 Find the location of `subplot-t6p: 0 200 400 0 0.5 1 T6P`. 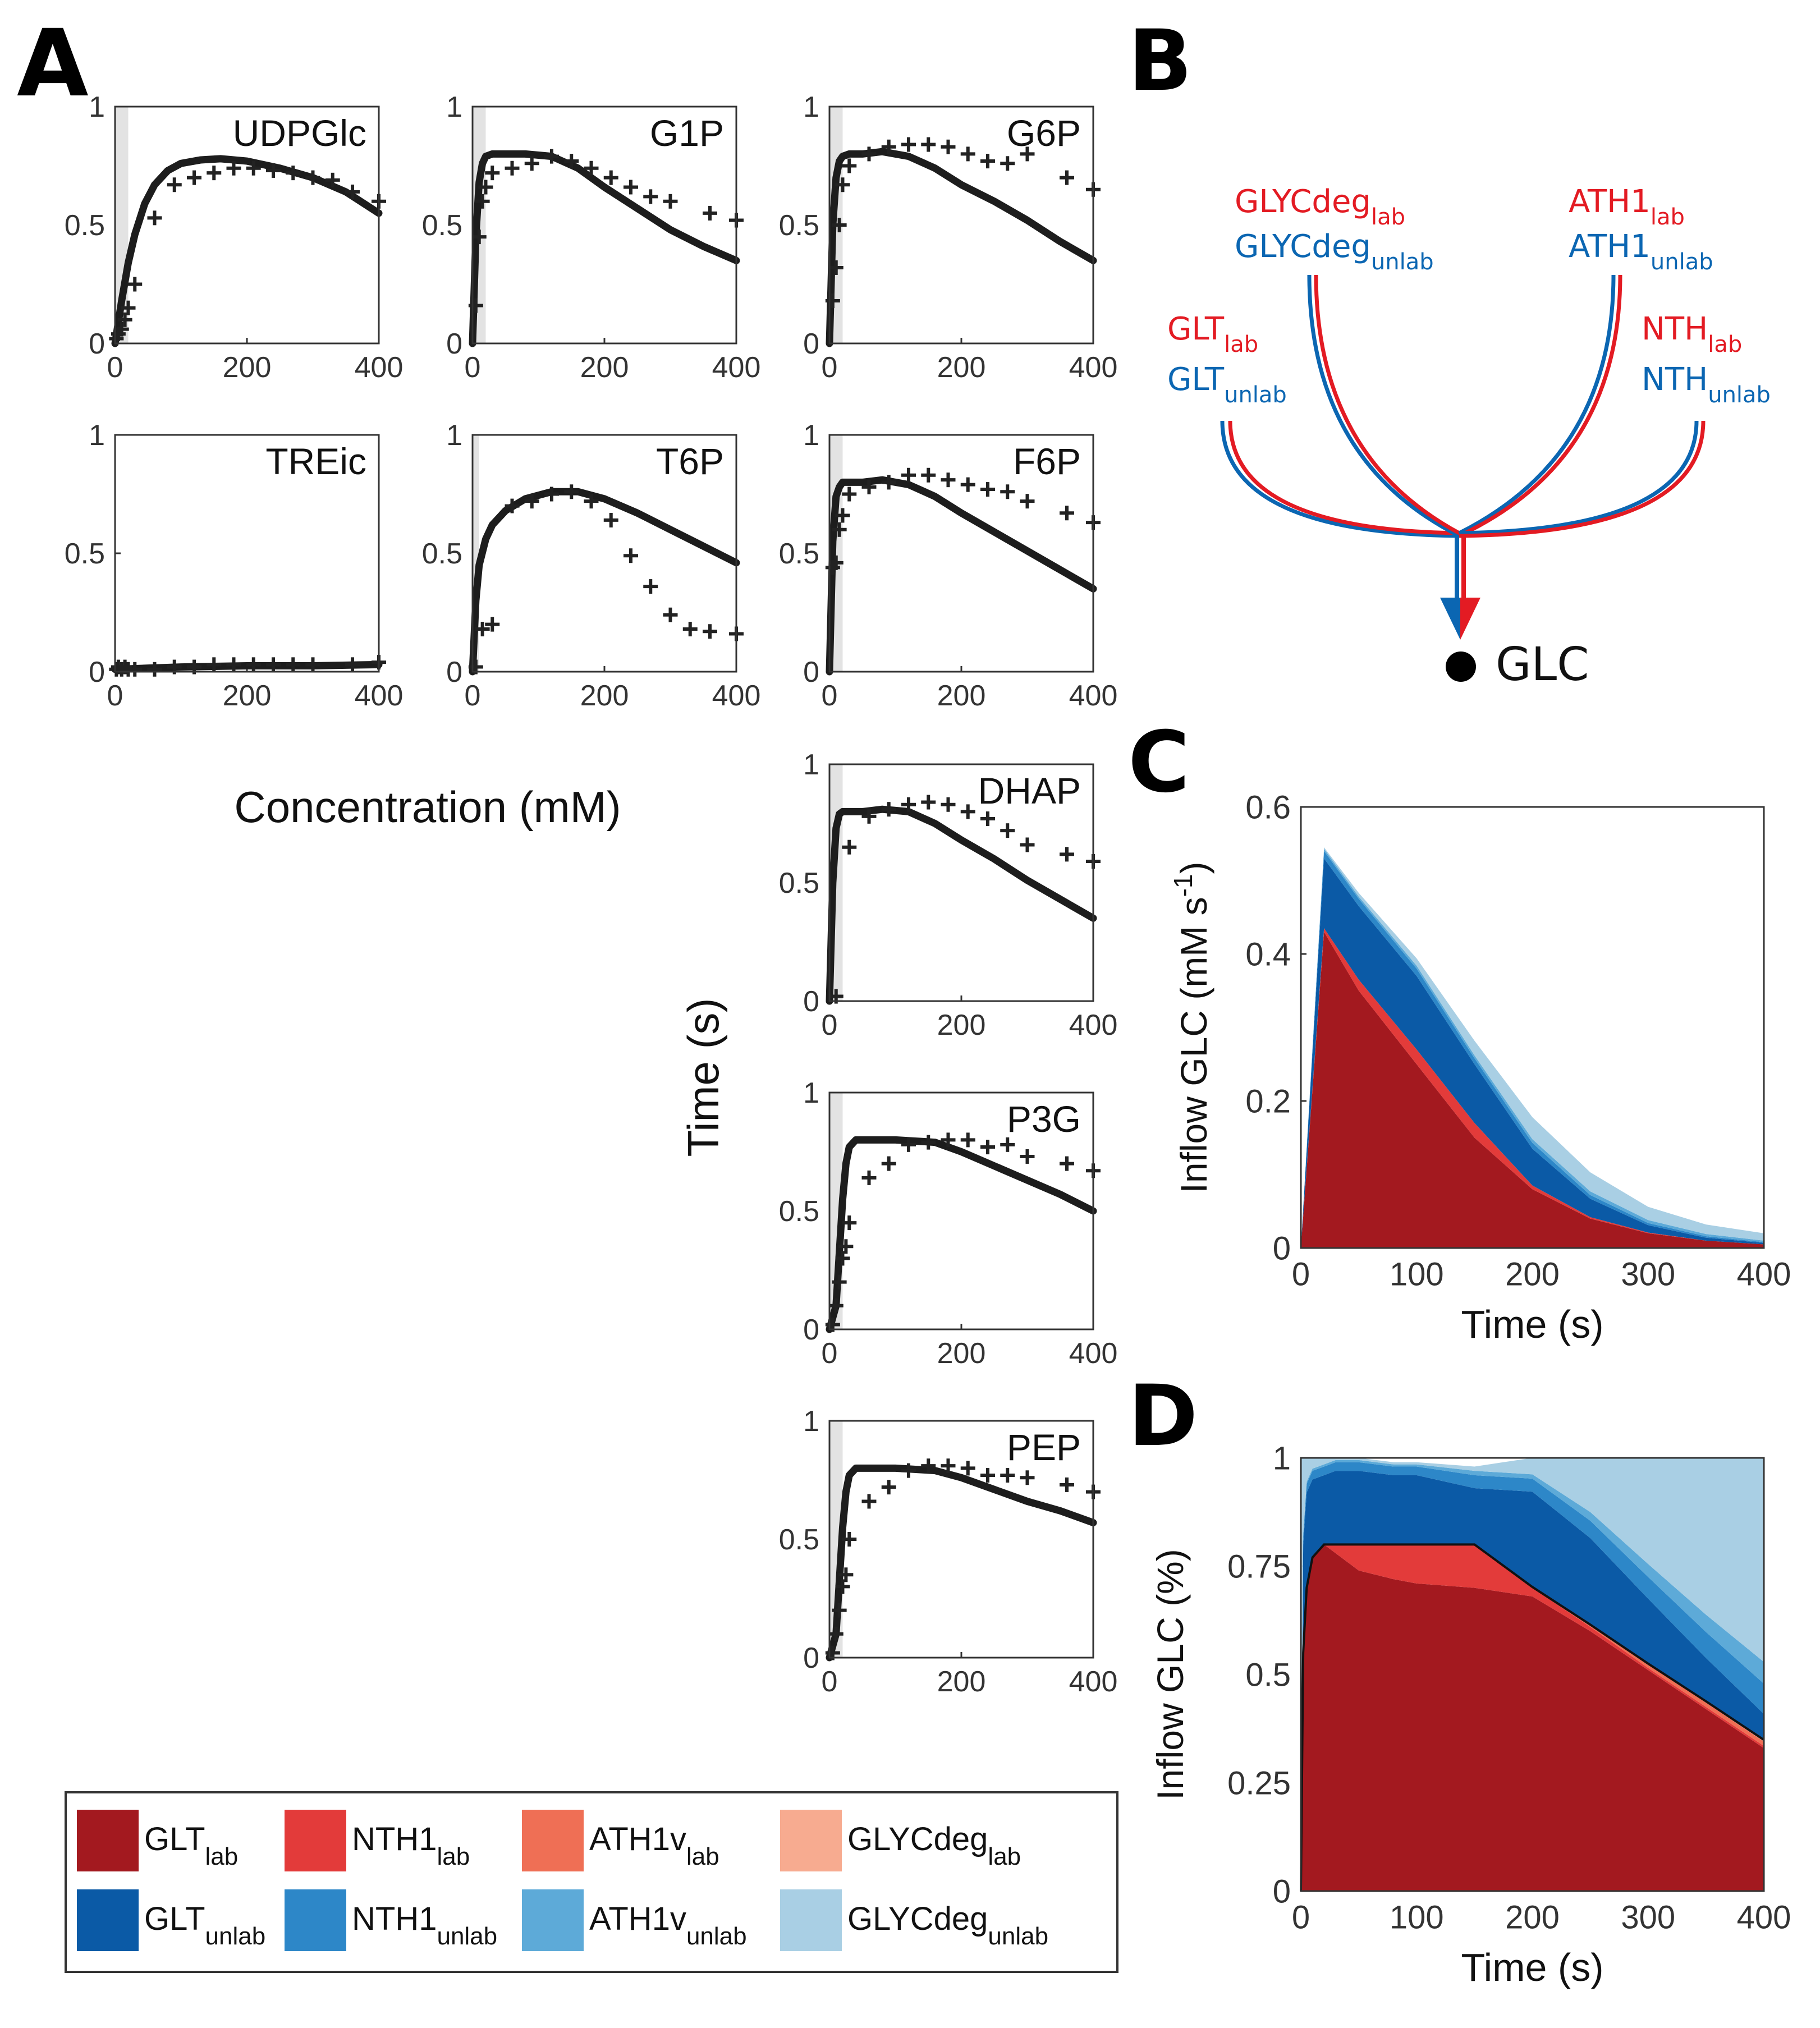

subplot-t6p: 0 200 400 0 0.5 1 T6P is located at coordinates (592, 565).